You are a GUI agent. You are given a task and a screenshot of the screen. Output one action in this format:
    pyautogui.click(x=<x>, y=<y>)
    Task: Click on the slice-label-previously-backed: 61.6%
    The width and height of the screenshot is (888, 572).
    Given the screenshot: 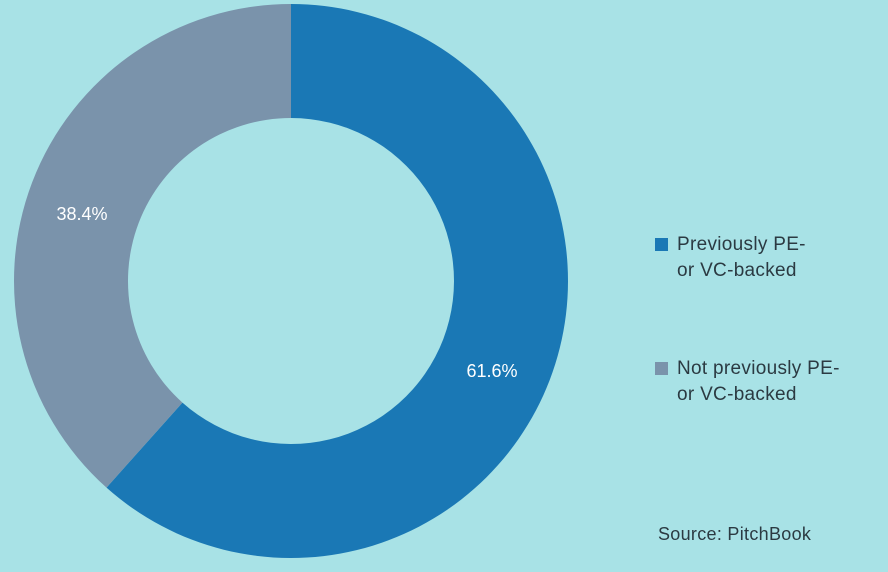 What is the action you would take?
    pyautogui.click(x=491, y=371)
    